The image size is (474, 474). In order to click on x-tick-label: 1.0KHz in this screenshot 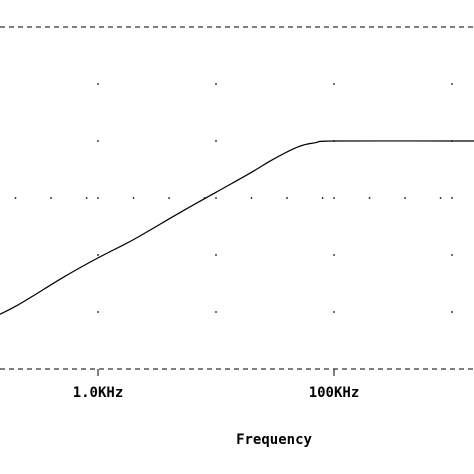, I will do `click(98, 393)`.